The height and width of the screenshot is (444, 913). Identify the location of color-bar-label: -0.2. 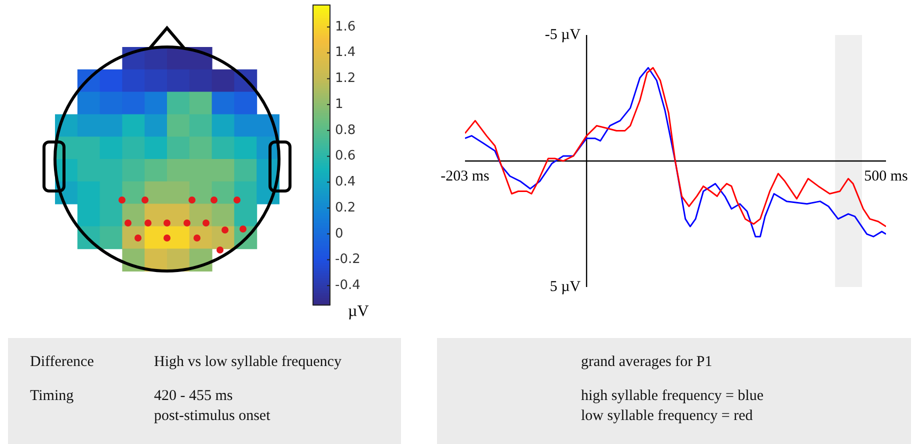
(347, 260).